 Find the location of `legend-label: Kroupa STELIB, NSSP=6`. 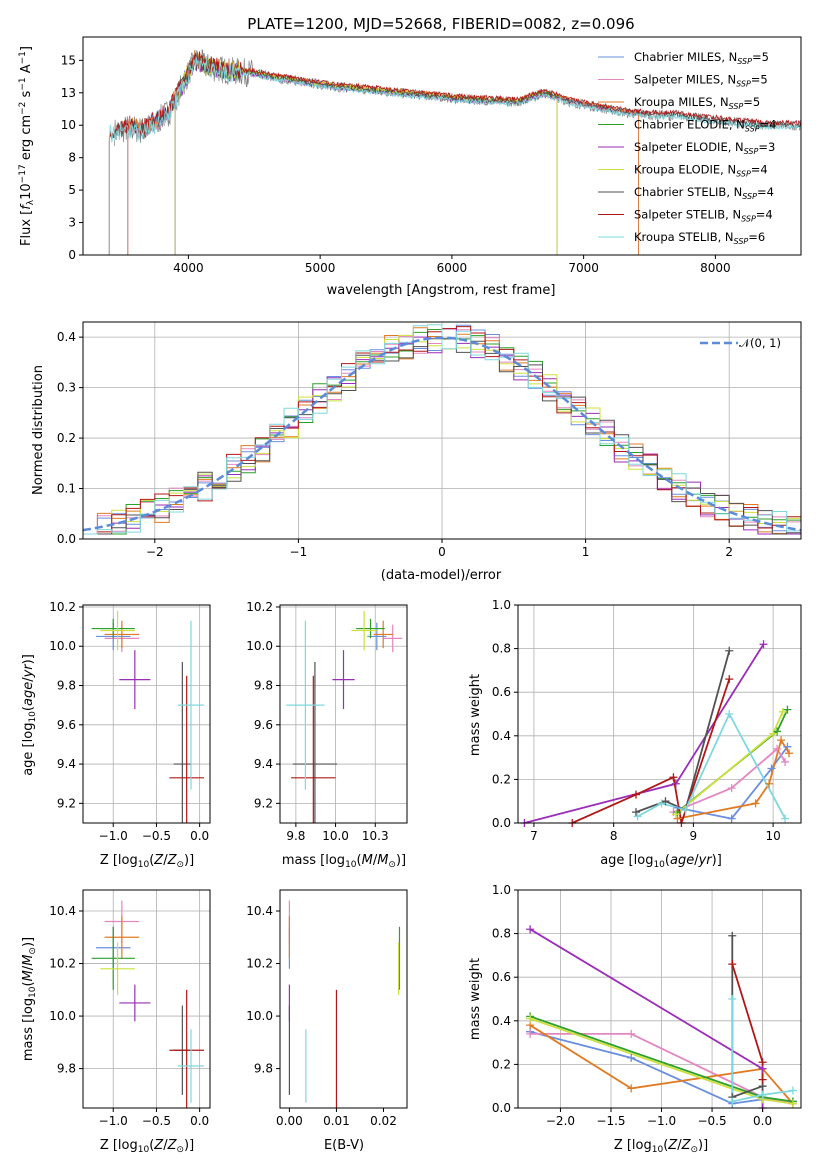

legend-label: Kroupa STELIB, NSSP=6 is located at coordinates (699, 238).